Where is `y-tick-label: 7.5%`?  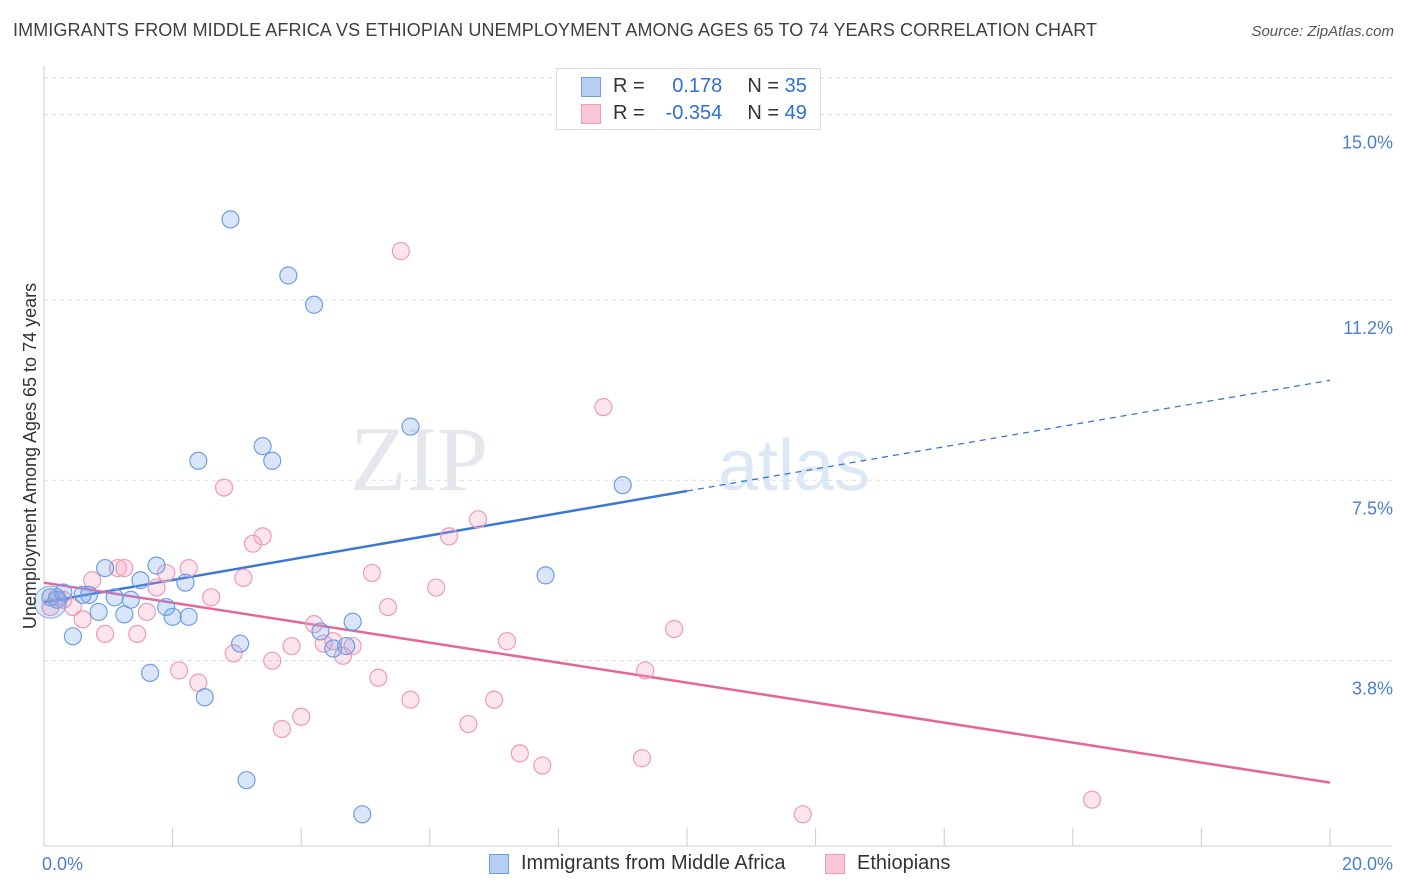 y-tick-label: 7.5% is located at coordinates (1372, 508).